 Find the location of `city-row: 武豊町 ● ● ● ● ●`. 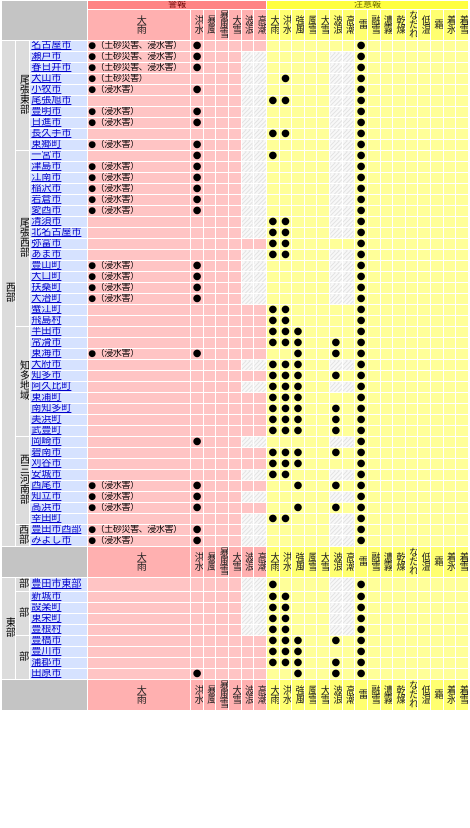

city-row: 武豊町 ● ● ● ● ● is located at coordinates (235, 431).